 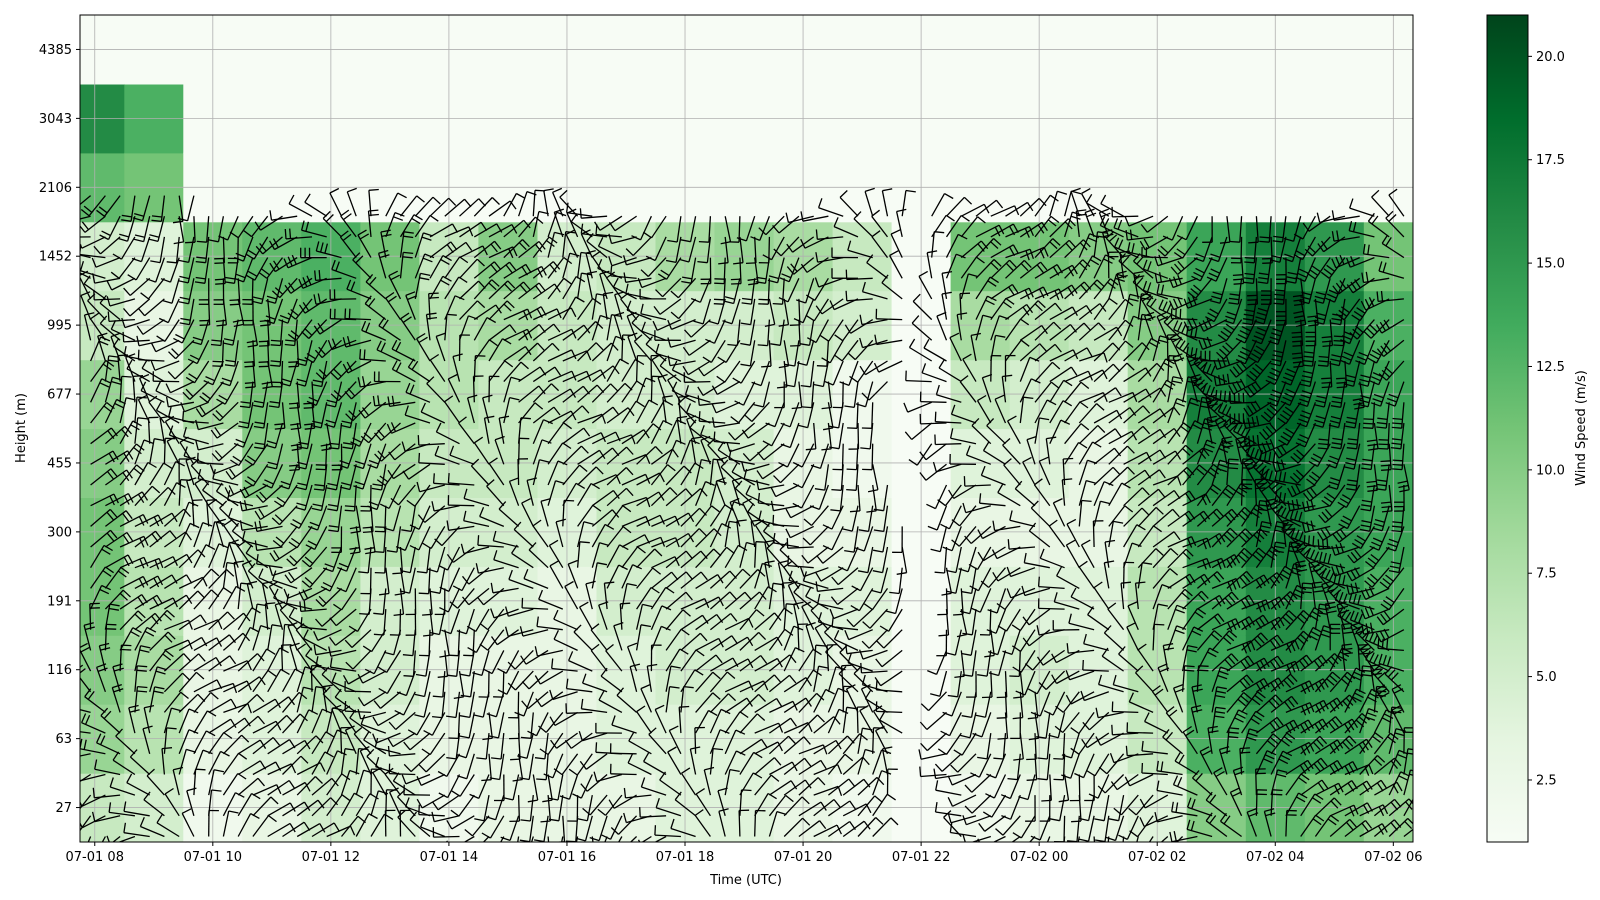 I want to click on colorbar-tick-label: 12.5, so click(x=1550, y=367).